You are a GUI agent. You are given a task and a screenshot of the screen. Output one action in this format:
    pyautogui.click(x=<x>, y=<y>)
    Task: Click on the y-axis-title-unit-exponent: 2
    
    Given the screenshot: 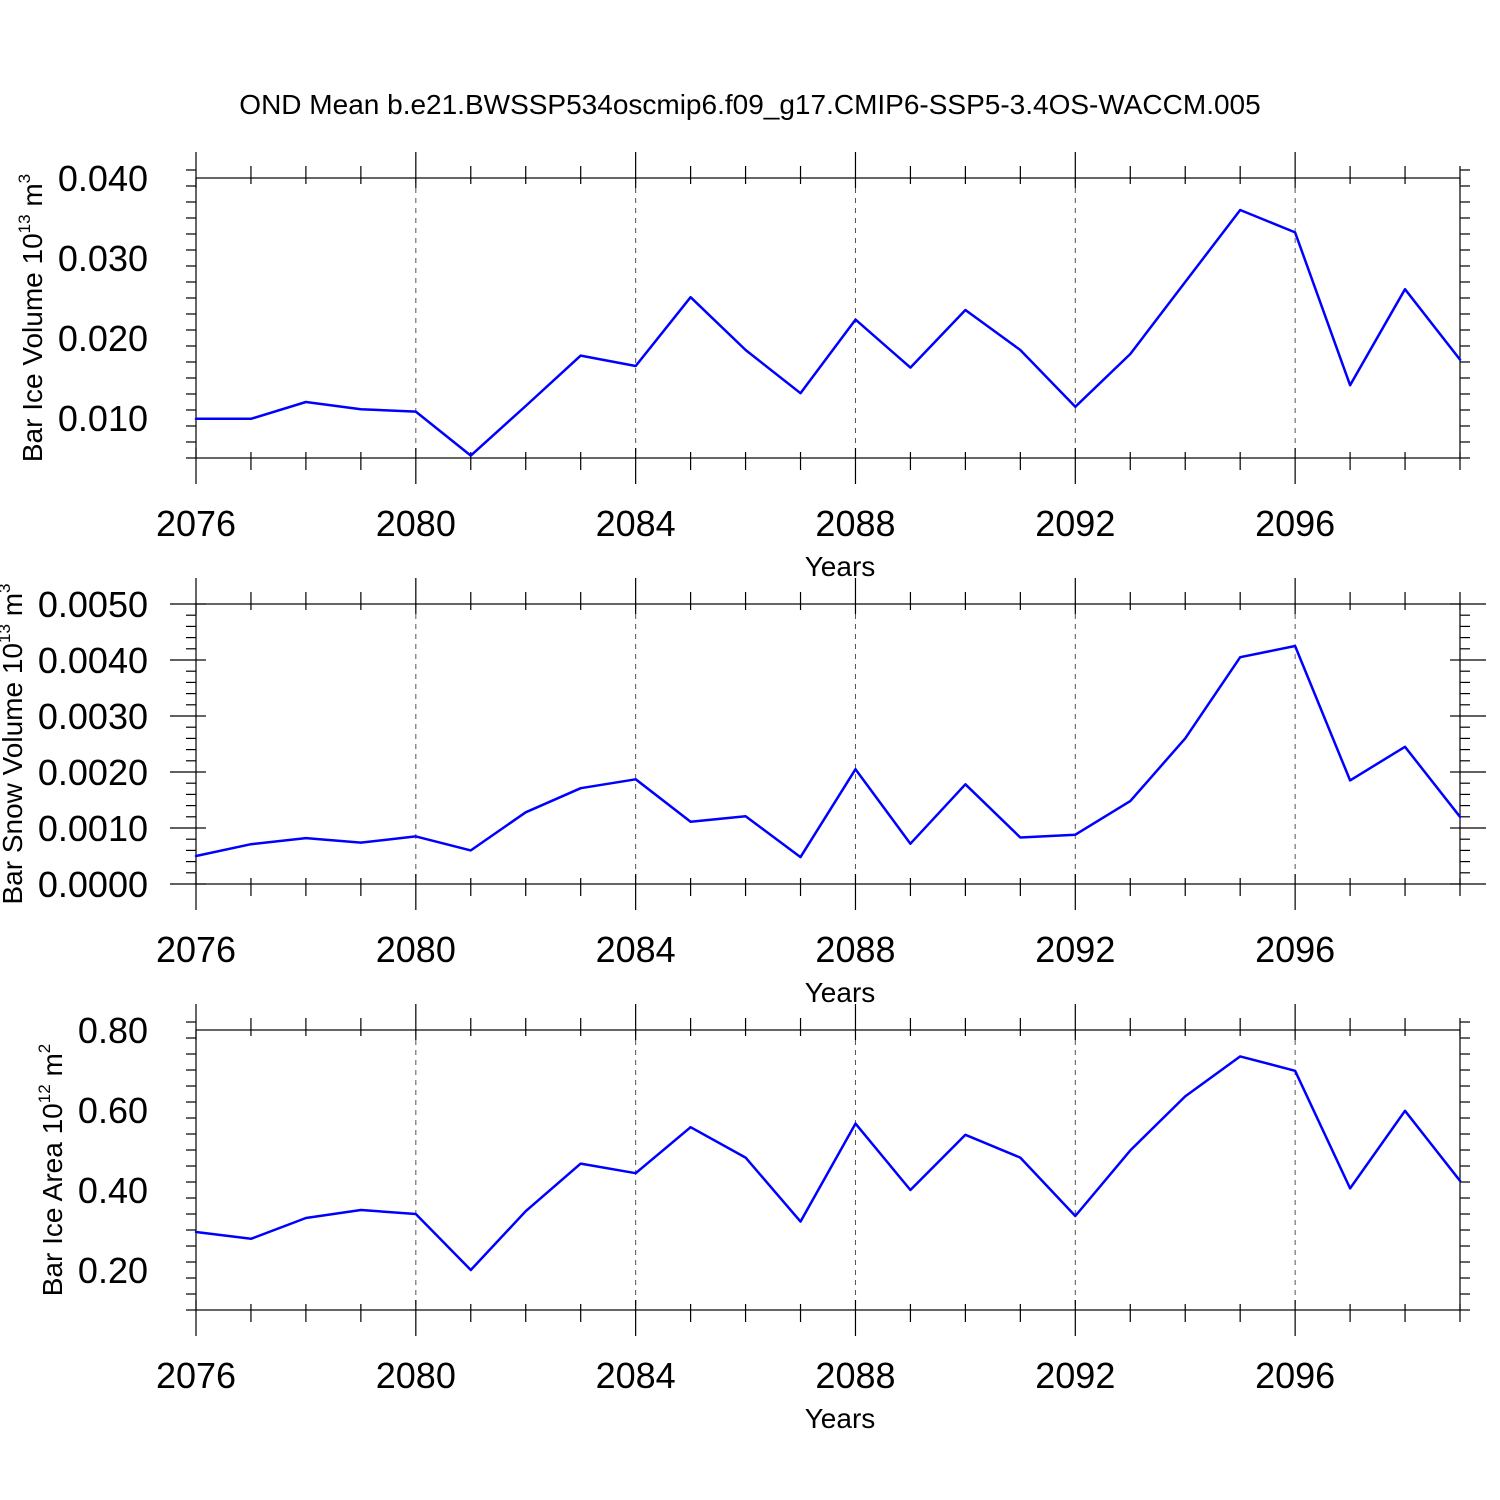 What is the action you would take?
    pyautogui.click(x=44, y=1048)
    